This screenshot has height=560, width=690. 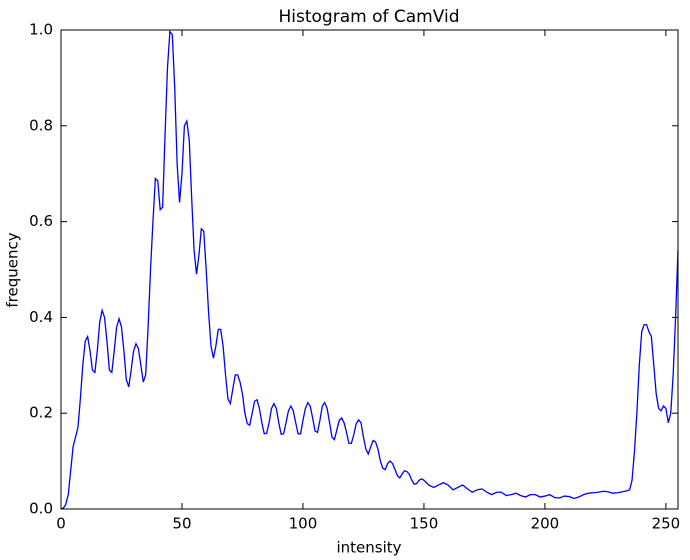 I want to click on y-tick-label: 0.0, so click(x=41, y=509).